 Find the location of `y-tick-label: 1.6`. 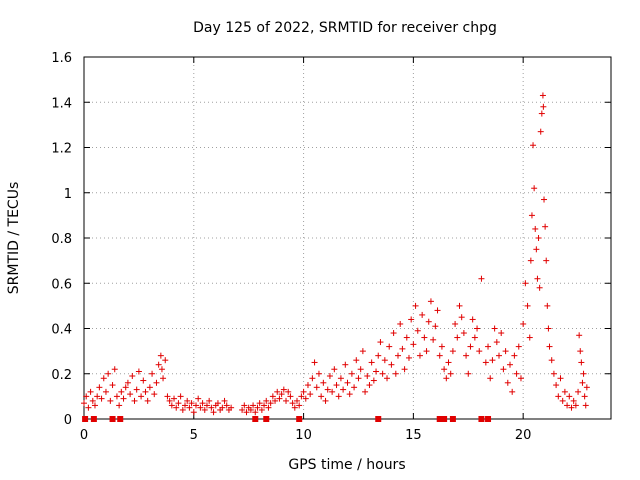

y-tick-label: 1.6 is located at coordinates (61, 58).